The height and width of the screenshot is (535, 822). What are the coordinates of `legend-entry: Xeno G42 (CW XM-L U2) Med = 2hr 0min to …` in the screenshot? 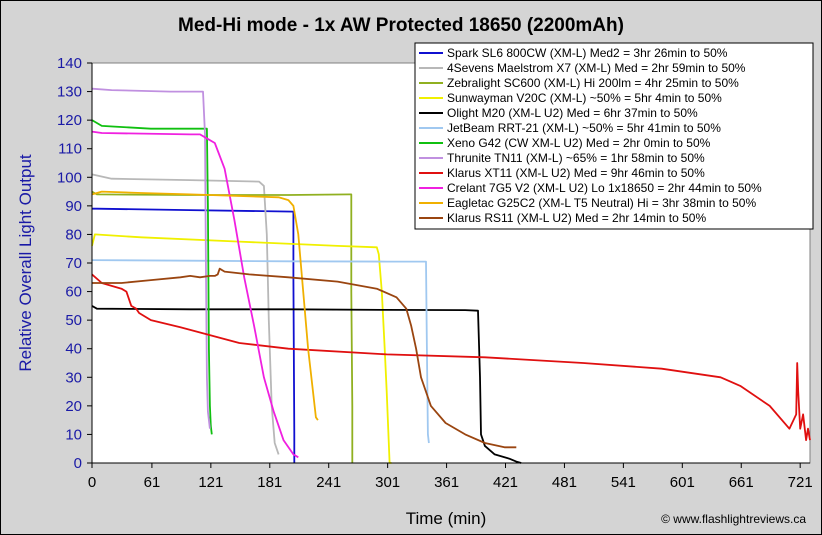 It's located at (579, 143).